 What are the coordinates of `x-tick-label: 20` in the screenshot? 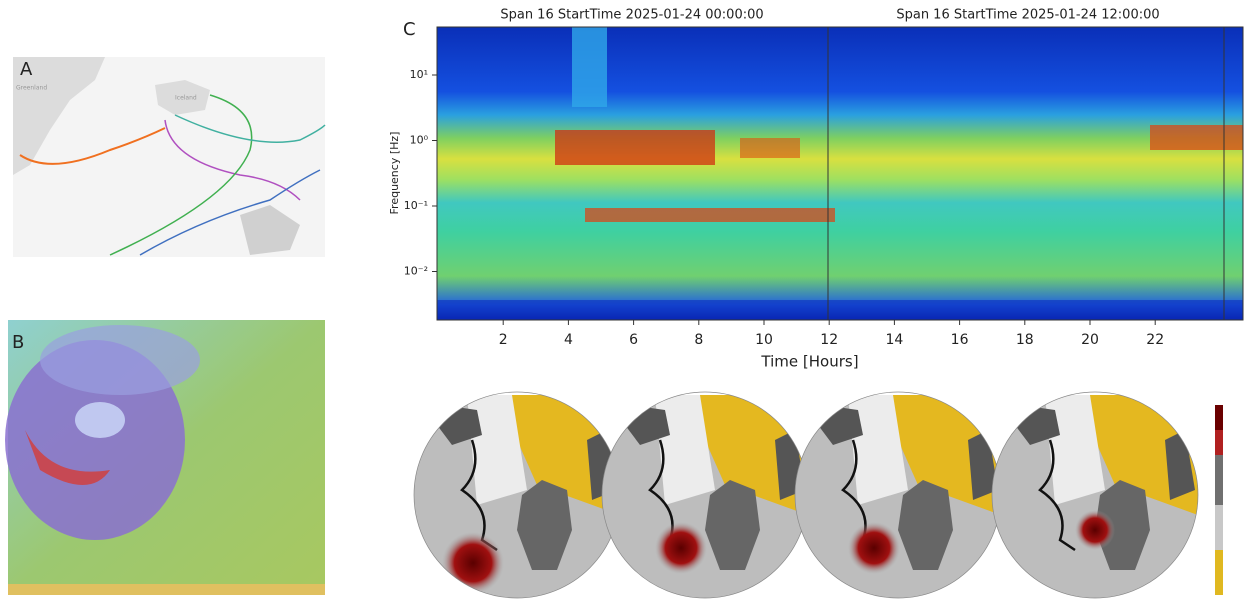 It's located at (1090, 340).